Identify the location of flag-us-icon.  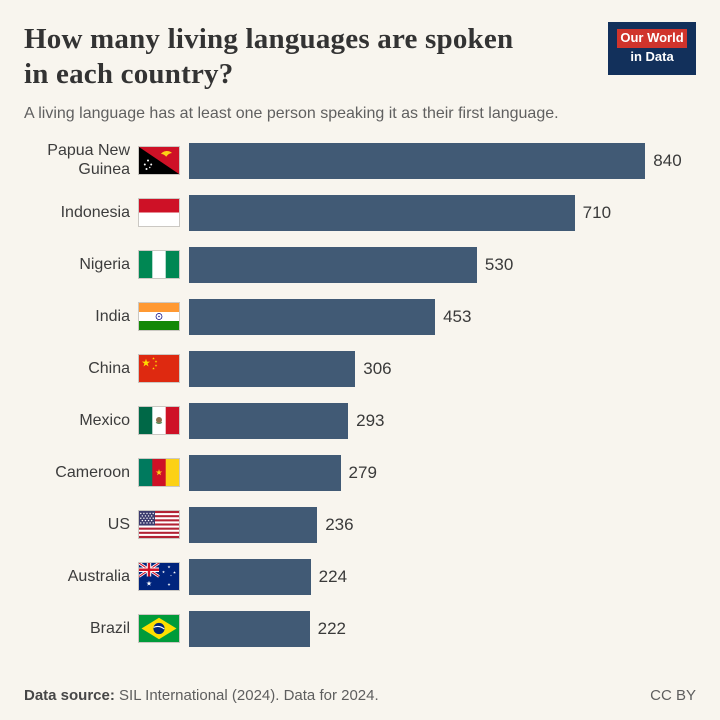
(159, 525).